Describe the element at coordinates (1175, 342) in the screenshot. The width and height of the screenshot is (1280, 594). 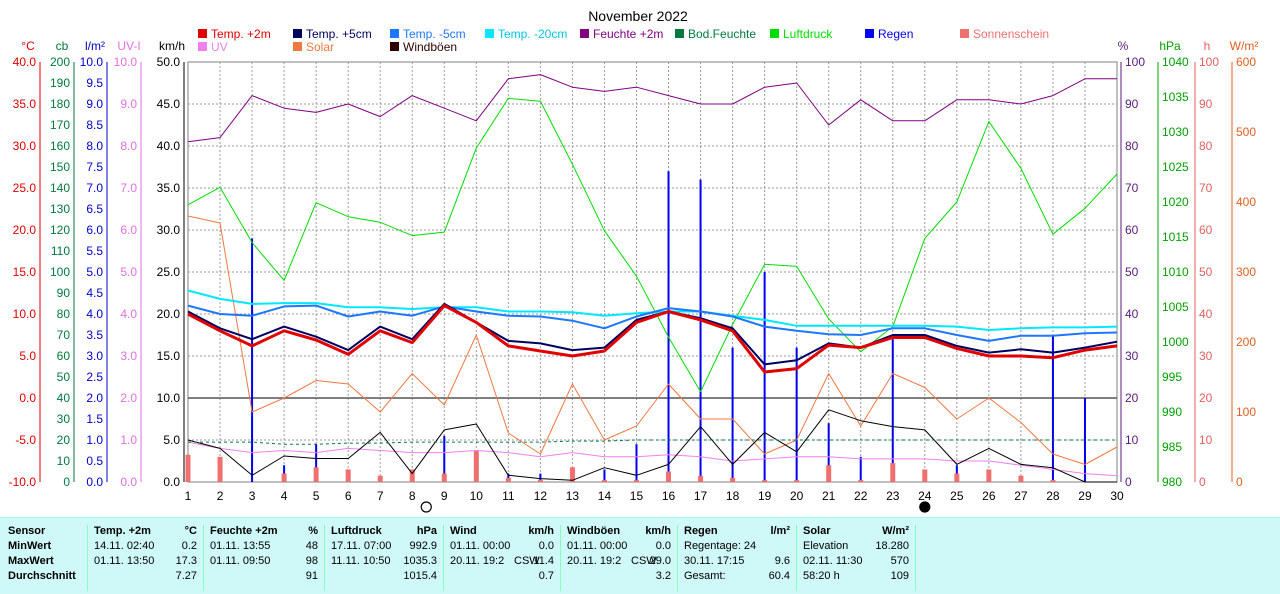
I see `right-axis-tick: 1000` at that location.